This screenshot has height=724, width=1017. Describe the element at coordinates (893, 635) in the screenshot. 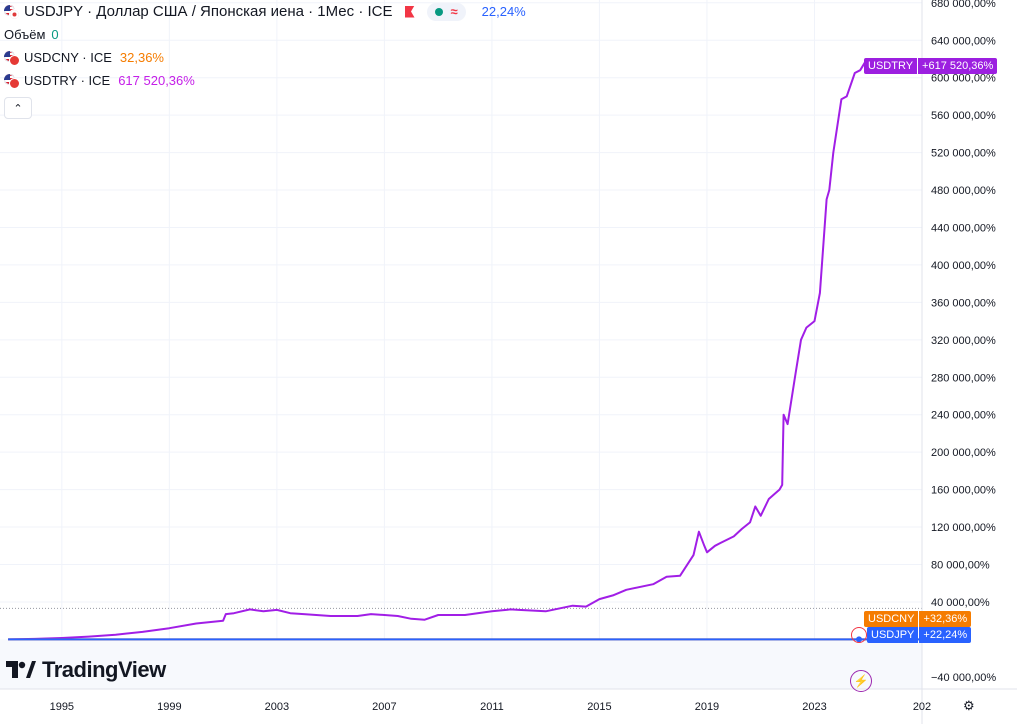

I see `tag-usdjpy-name: USDJPY` at that location.